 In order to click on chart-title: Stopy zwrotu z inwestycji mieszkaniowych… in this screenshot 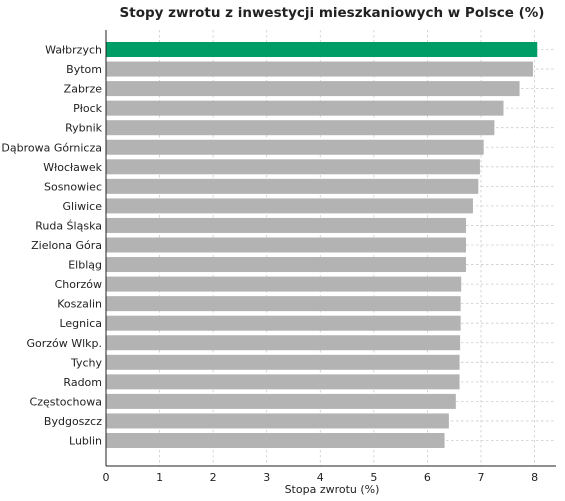, I will do `click(332, 13)`.